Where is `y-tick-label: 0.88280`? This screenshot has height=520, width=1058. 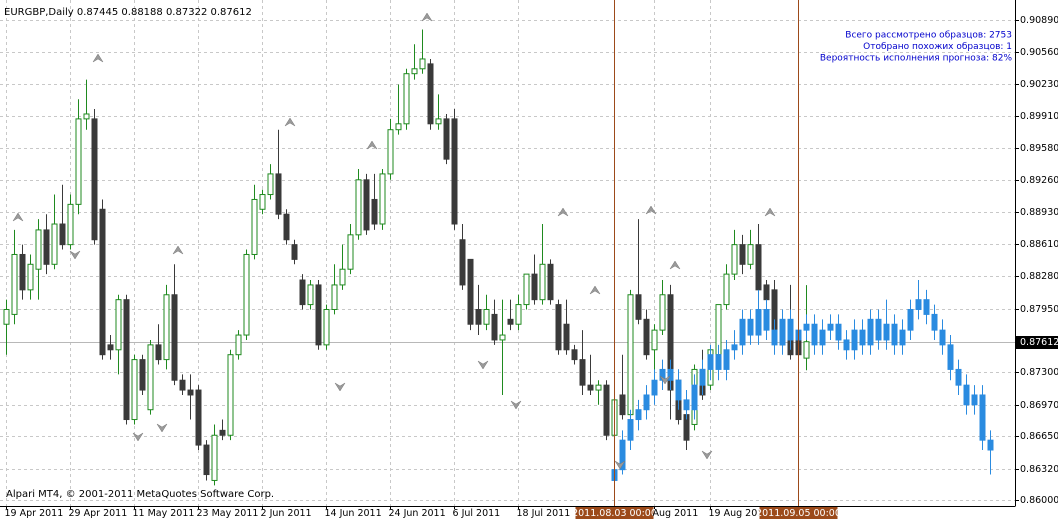 y-tick-label: 0.88280 is located at coordinates (1039, 276).